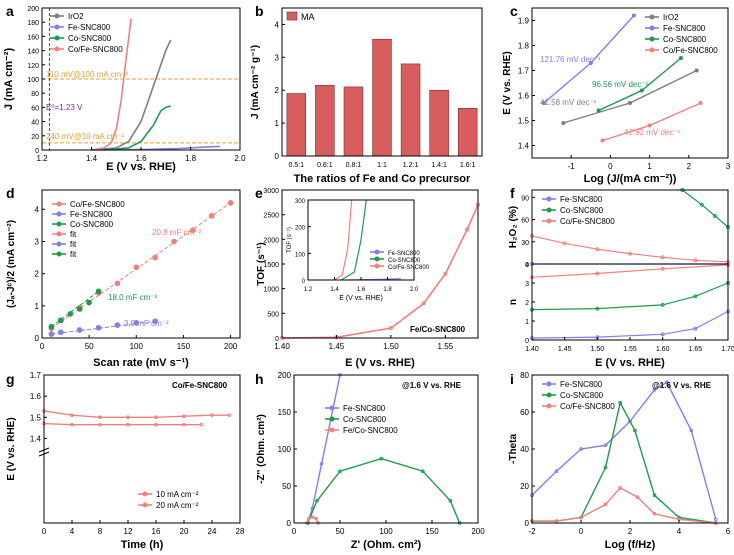  I want to click on c-ylabel: E (V vs. RHE), so click(507, 82).